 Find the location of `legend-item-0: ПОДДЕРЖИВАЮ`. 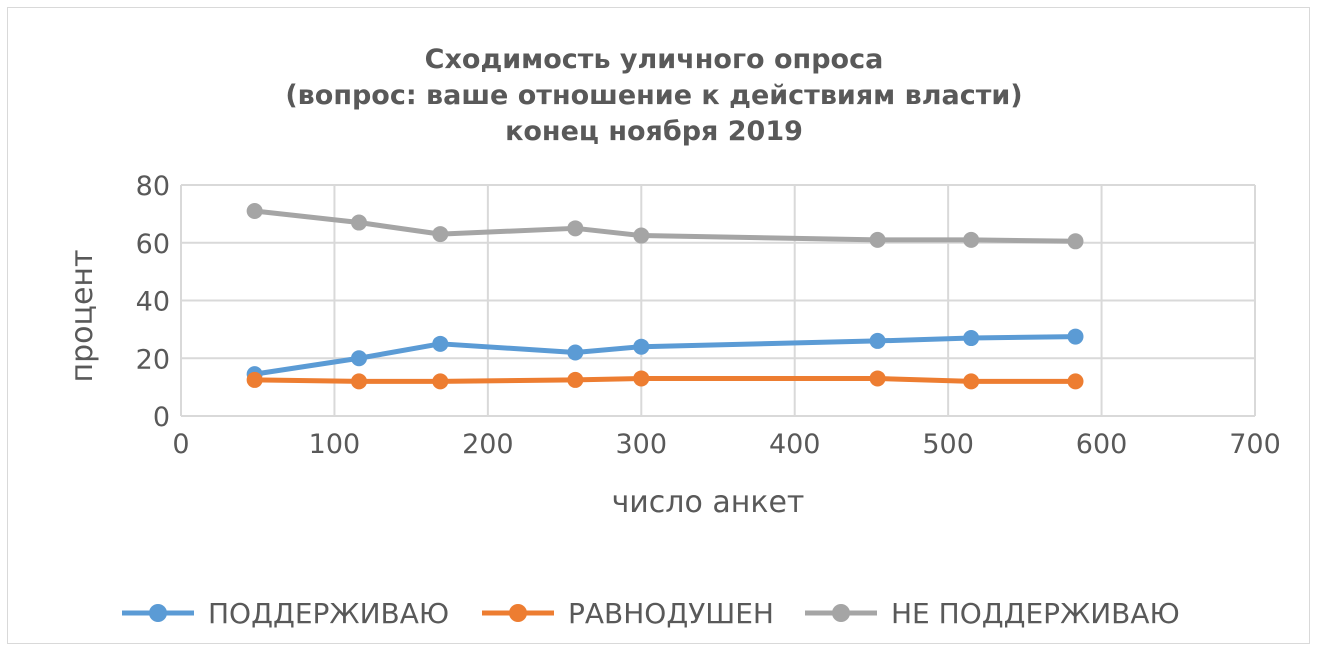

legend-item-0: ПОДДЕРЖИВАЮ is located at coordinates (285, 613).